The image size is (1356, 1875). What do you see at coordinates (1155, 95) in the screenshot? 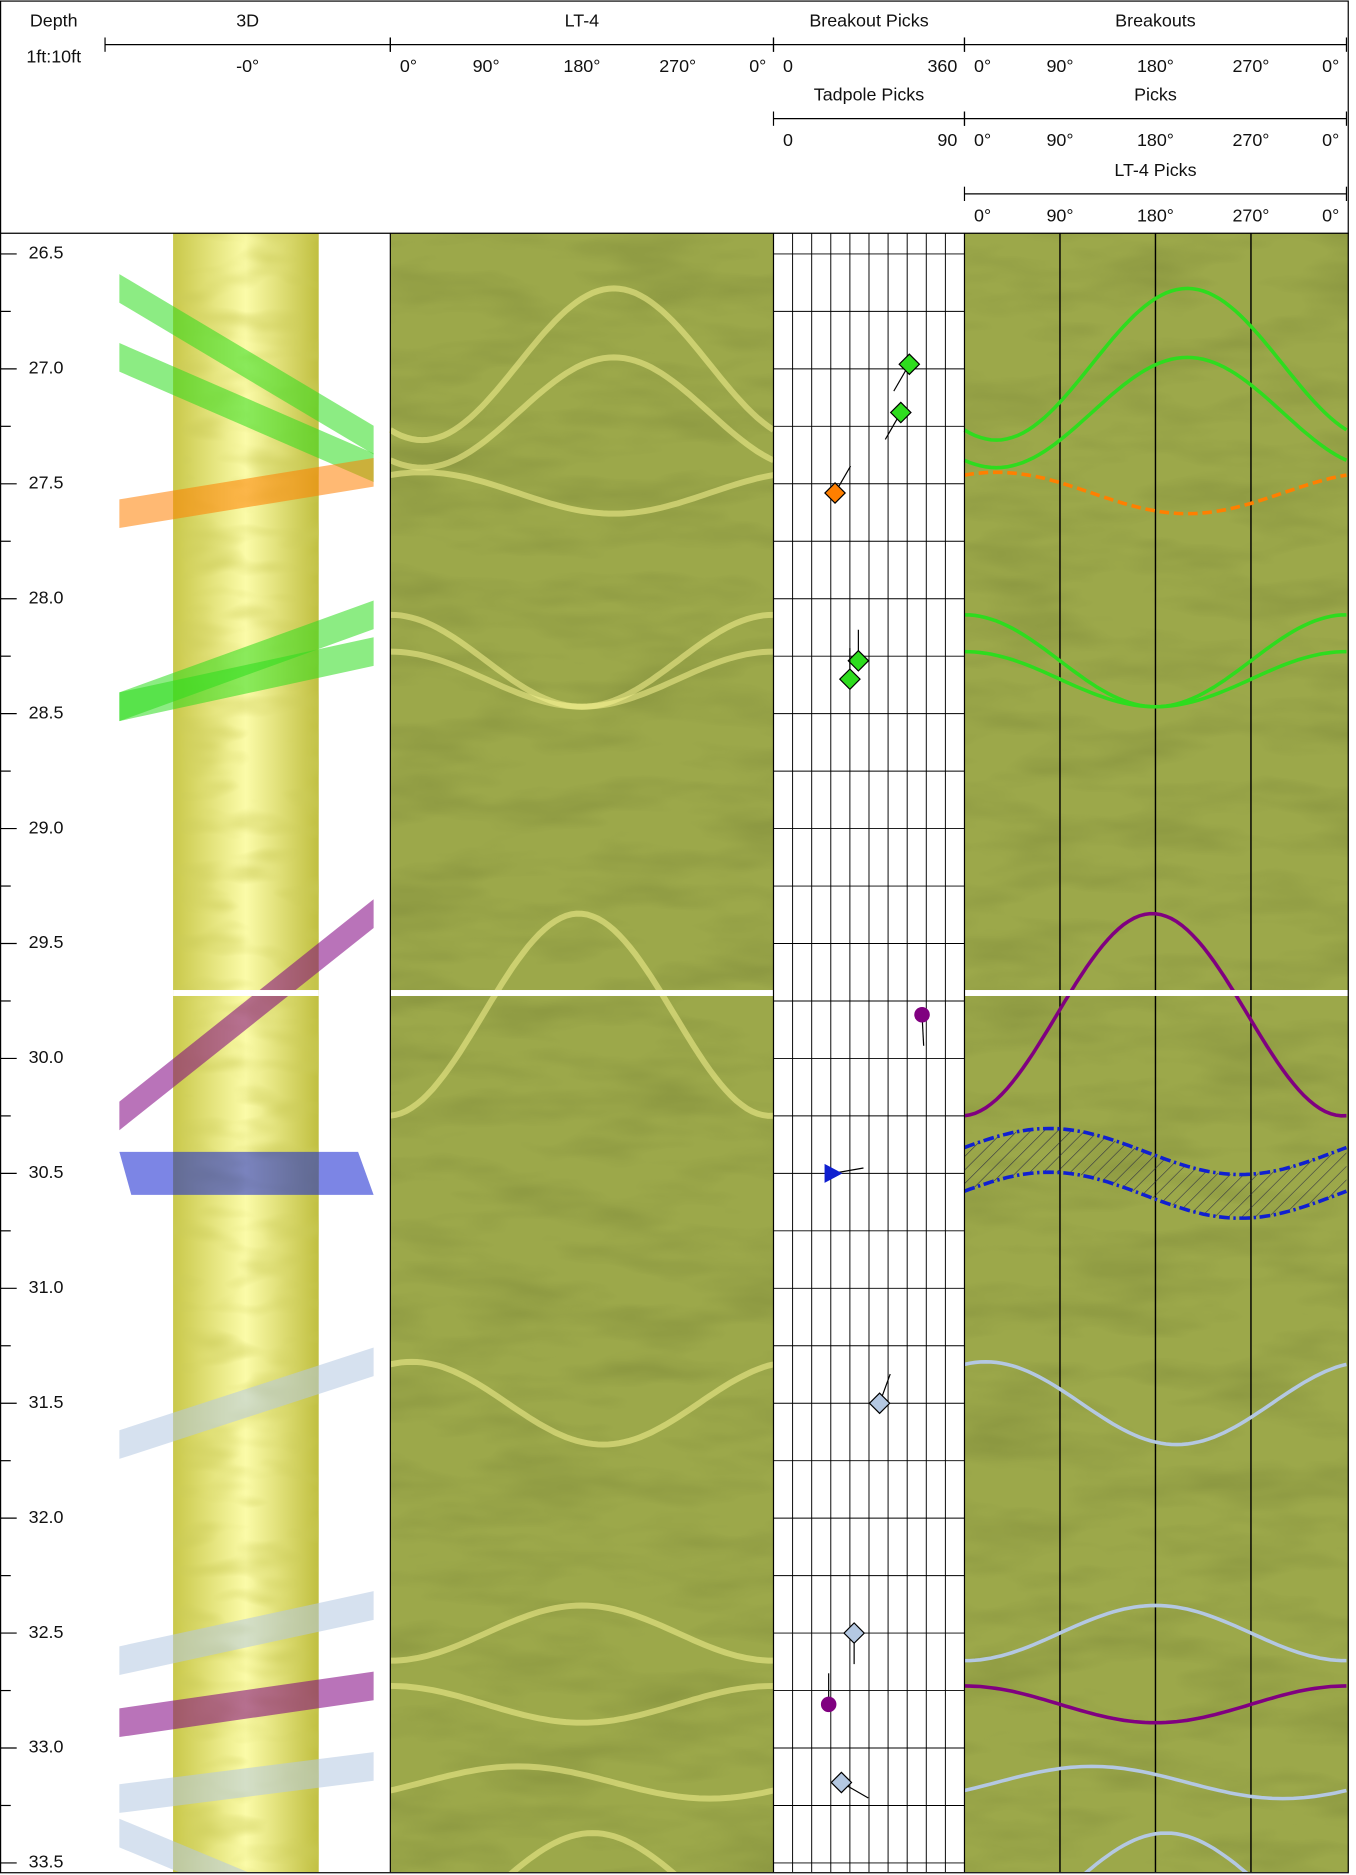
I see `track-title: Picks` at bounding box center [1155, 95].